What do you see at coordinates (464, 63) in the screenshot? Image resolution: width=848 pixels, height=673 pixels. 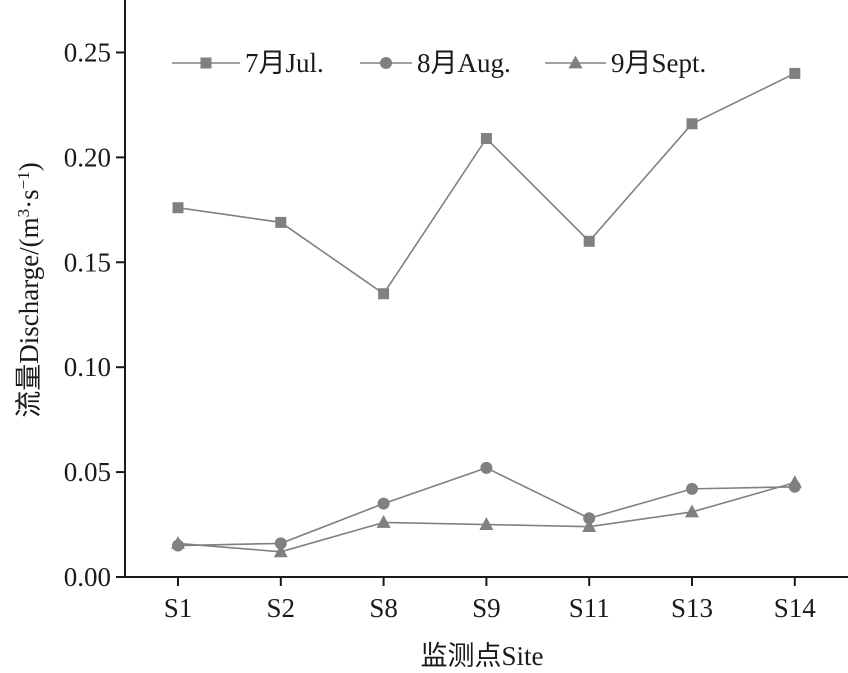 I see `legend-label: 8月Aug.` at bounding box center [464, 63].